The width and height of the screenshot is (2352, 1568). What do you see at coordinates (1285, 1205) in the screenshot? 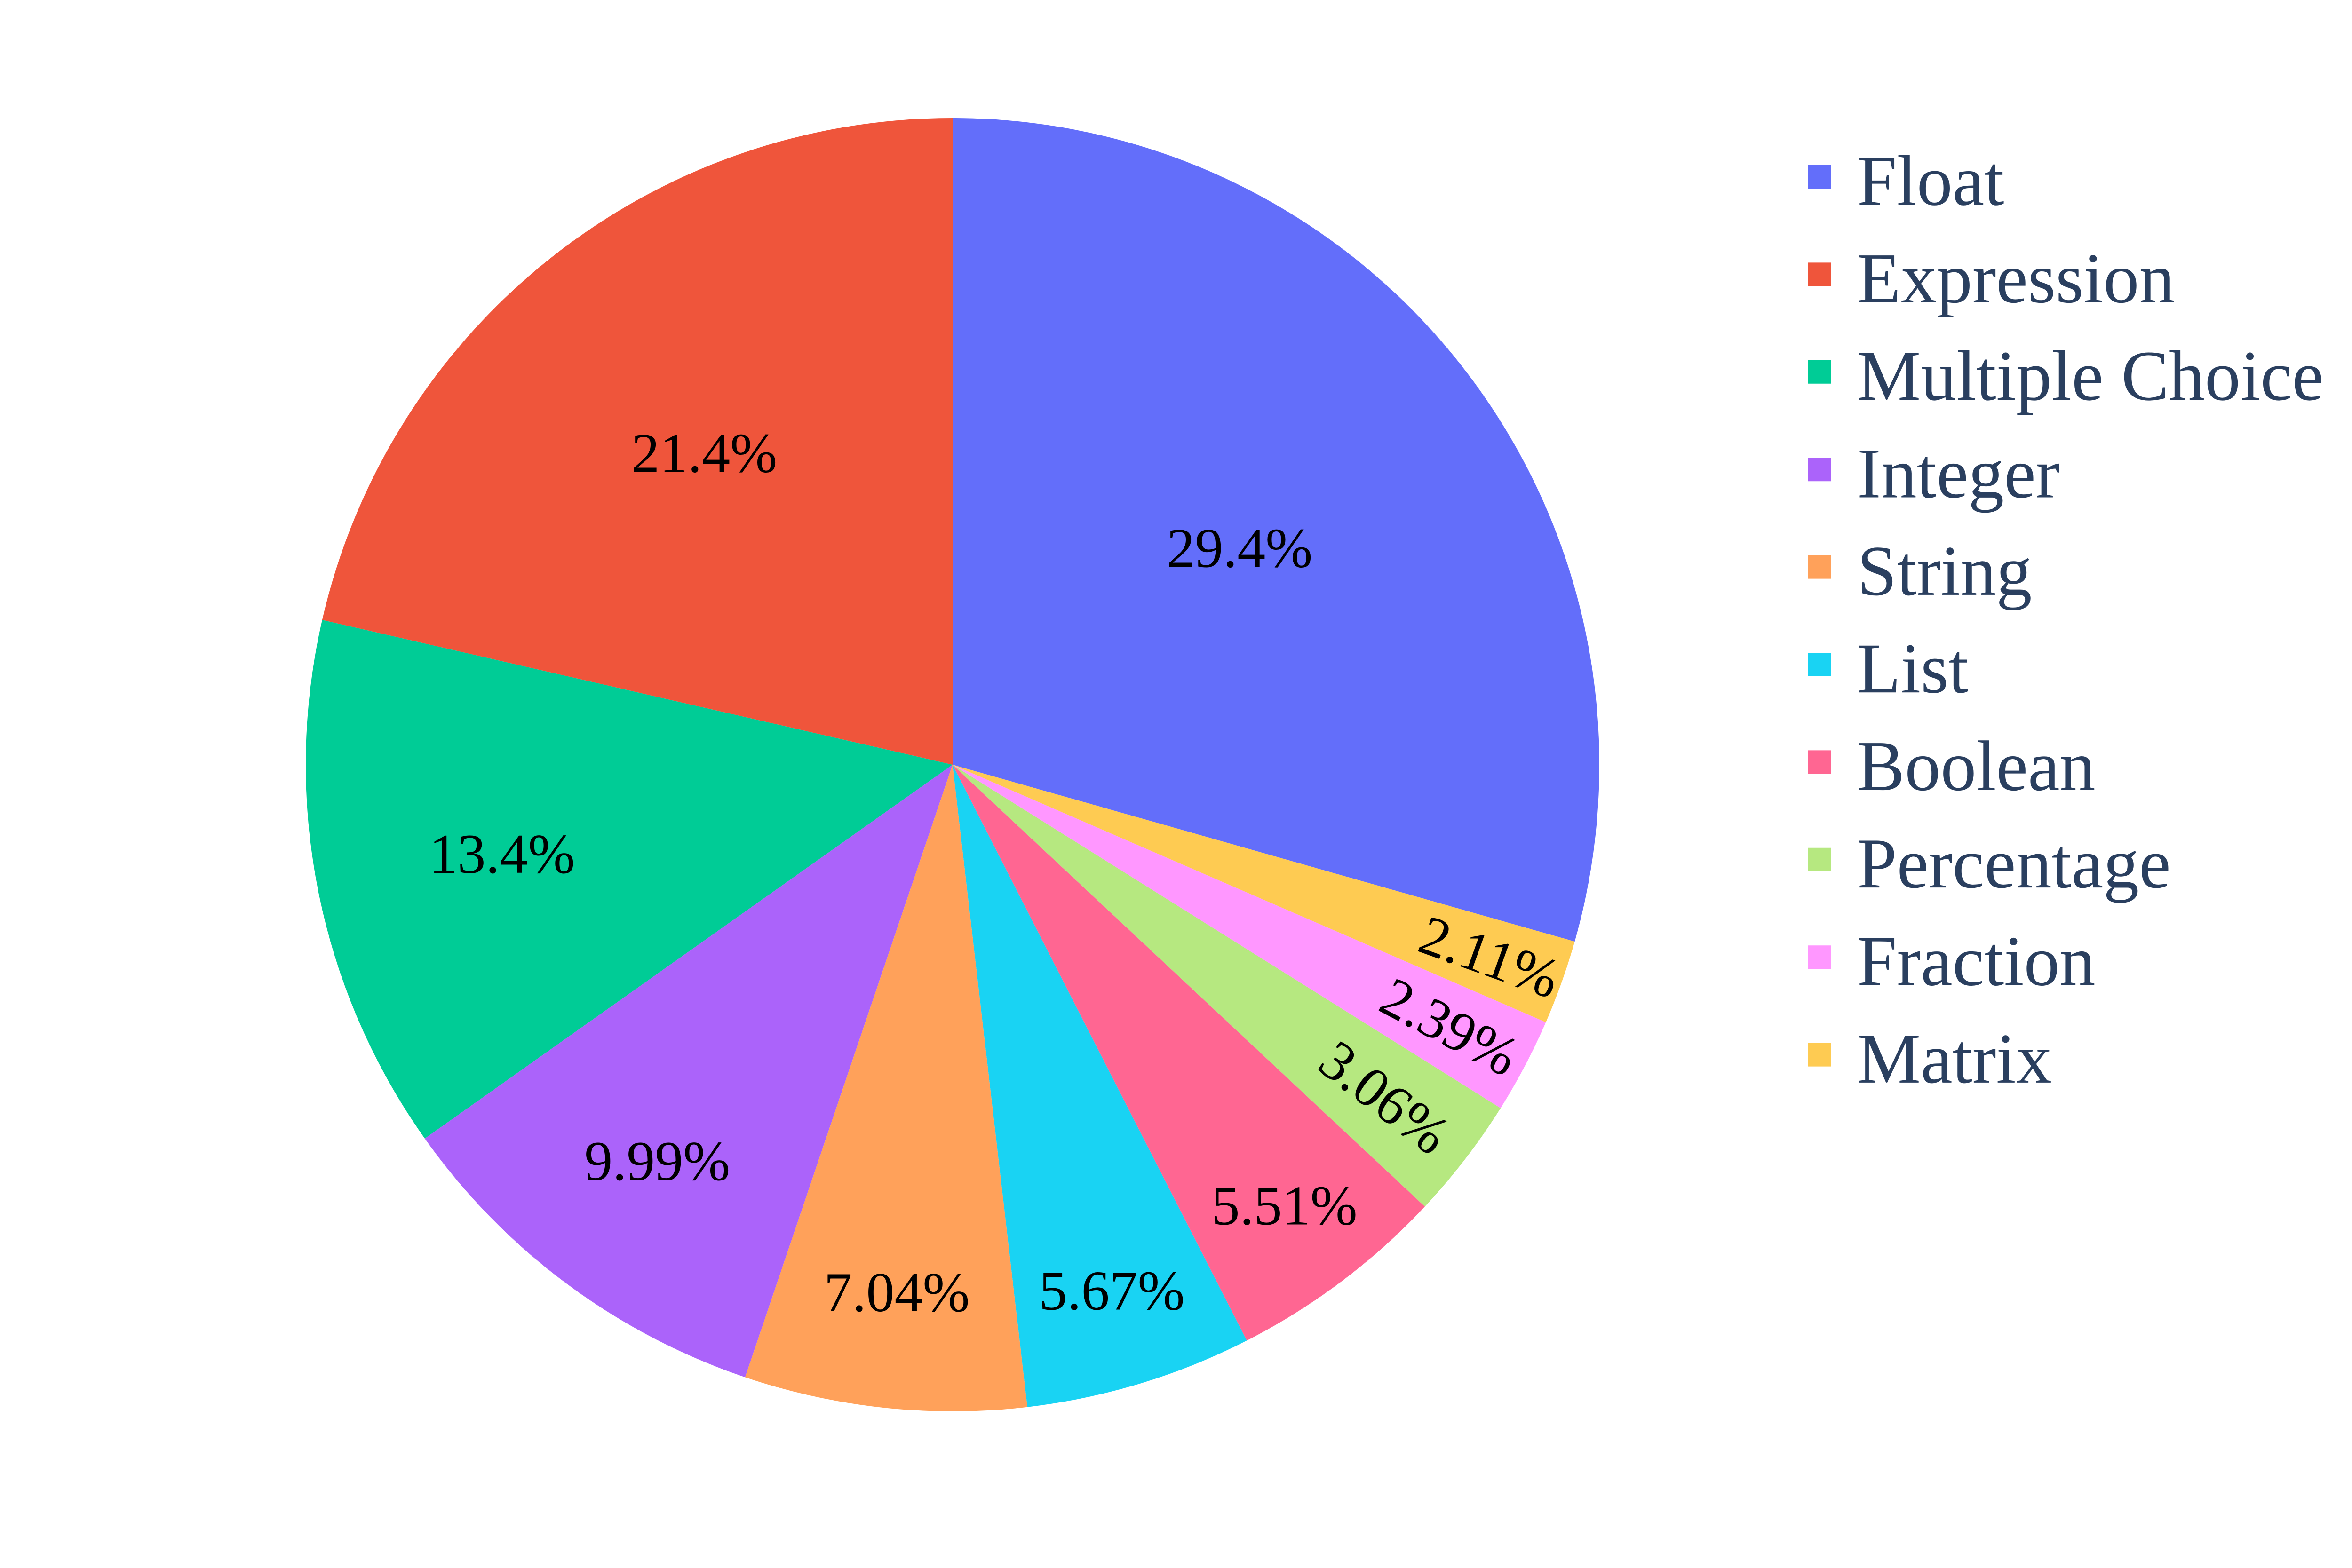
I see `svg-text: 5.51%` at bounding box center [1285, 1205].